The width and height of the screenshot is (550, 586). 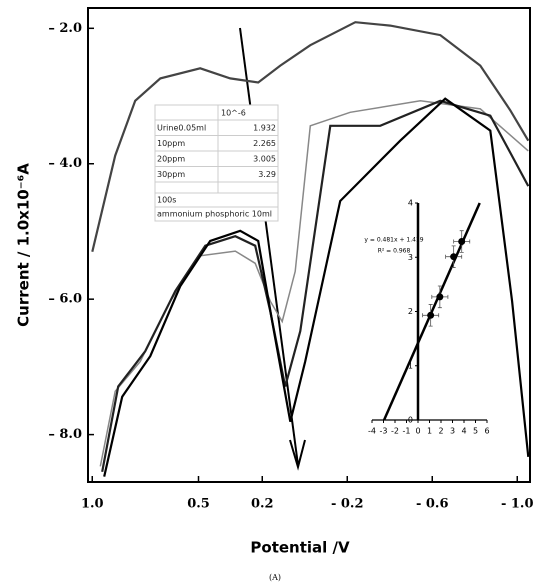 What do you see at coordinates (297, 455) in the screenshot?
I see `arrow-head` at bounding box center [297, 455].